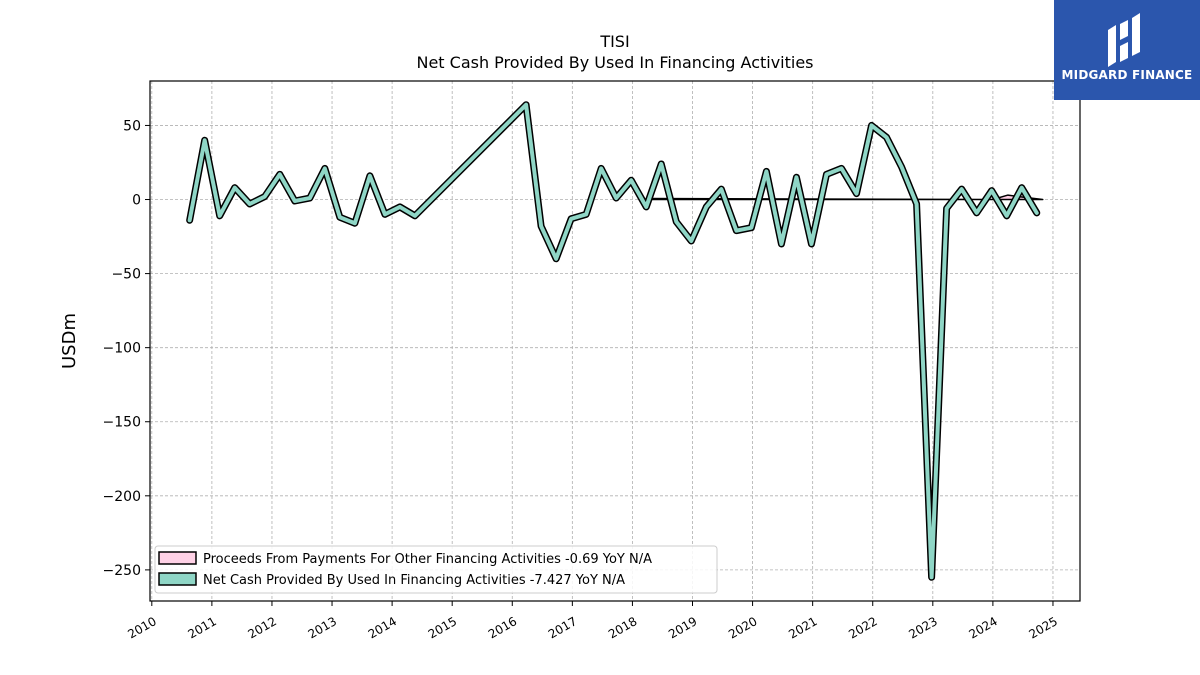  Describe the element at coordinates (122, 349) in the screenshot. I see `y-tick-label: −100` at that location.